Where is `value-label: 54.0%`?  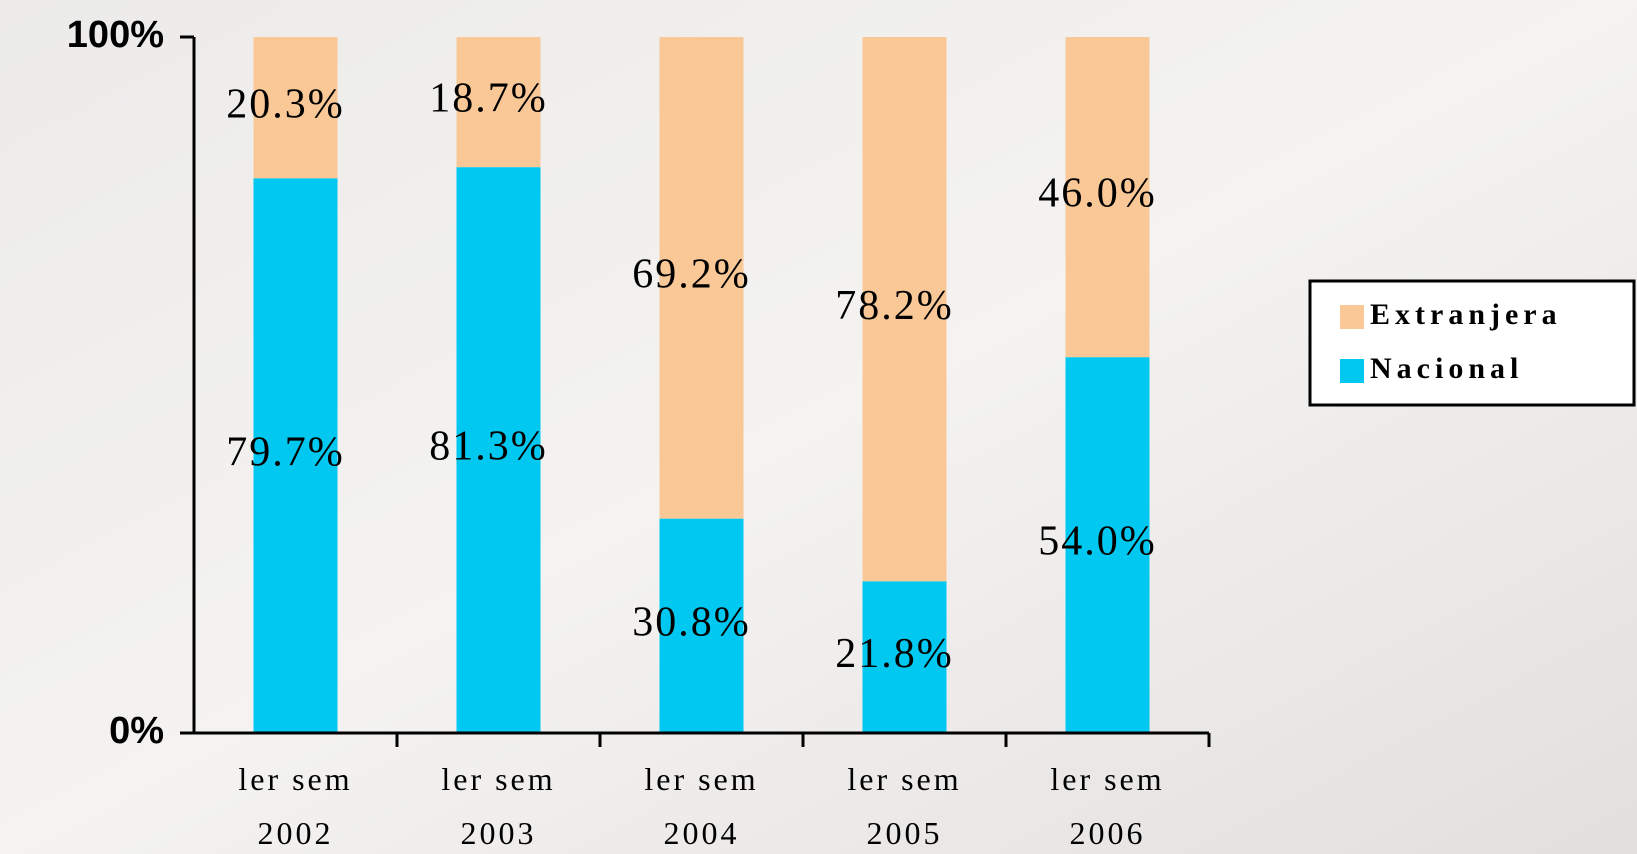 value-label: 54.0% is located at coordinates (1097, 542).